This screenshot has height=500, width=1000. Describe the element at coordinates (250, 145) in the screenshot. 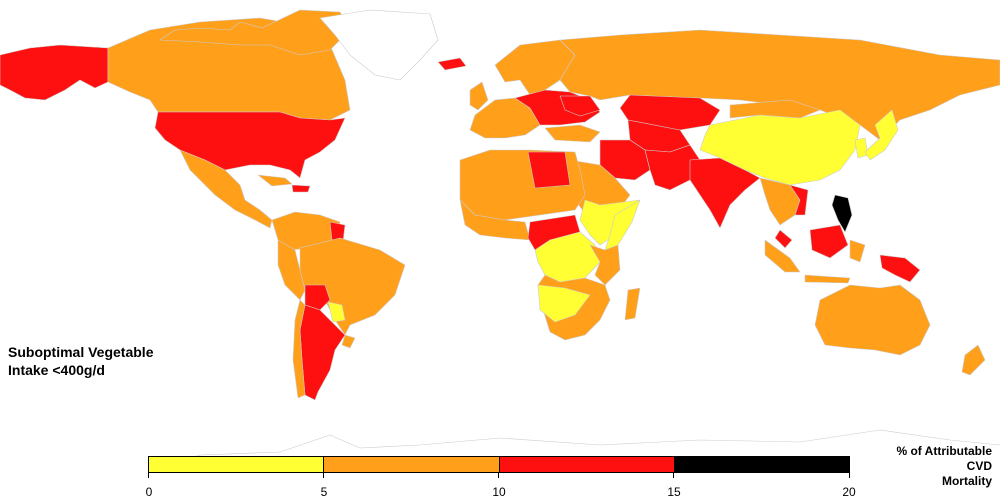

I see `region-usa` at that location.